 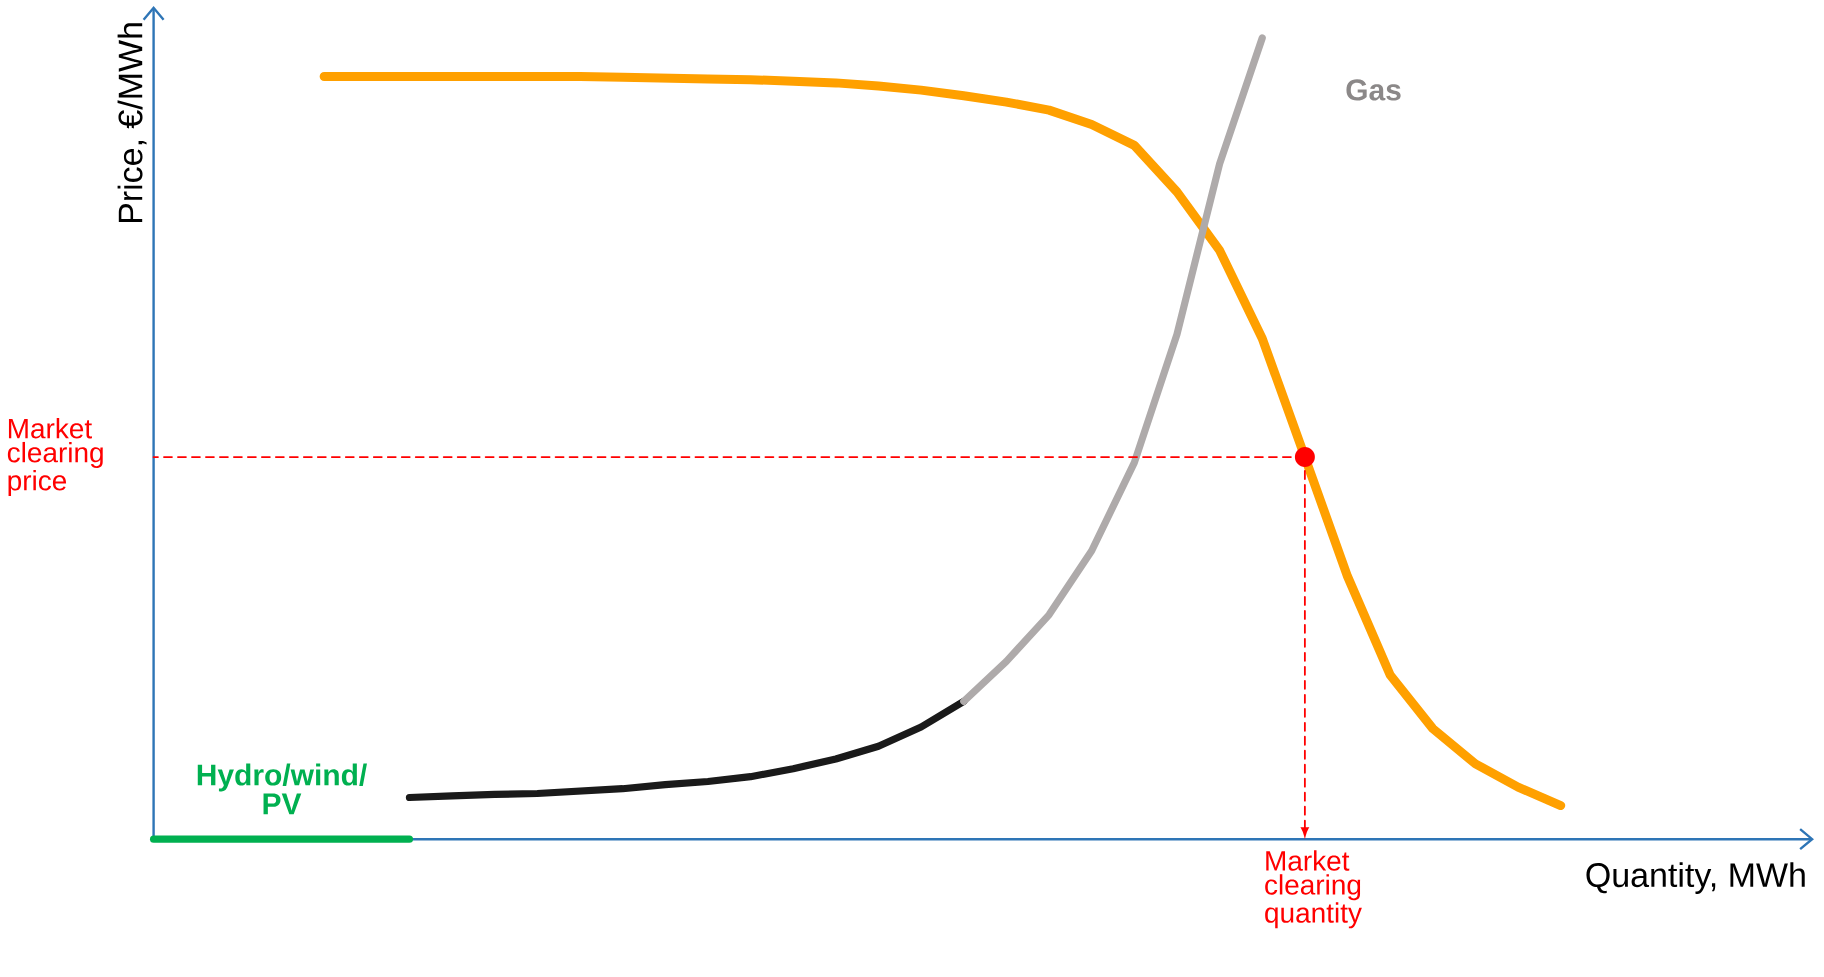 I want to click on text: Market clearing quantity, so click(x=1313, y=889).